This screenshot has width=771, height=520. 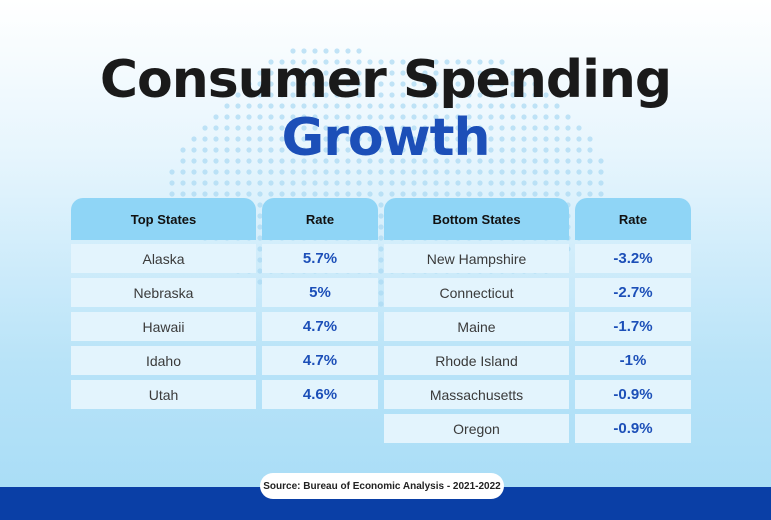 I want to click on rate-value: -3.2%, so click(x=633, y=258).